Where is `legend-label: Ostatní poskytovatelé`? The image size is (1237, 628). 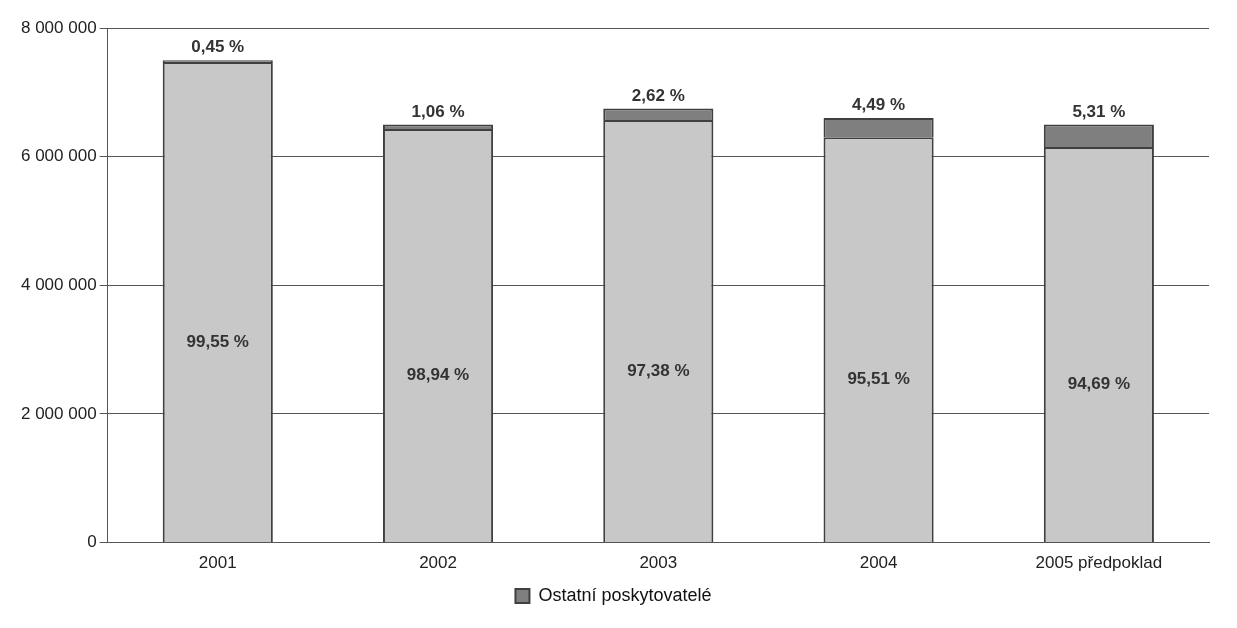
legend-label: Ostatní poskytovatelé is located at coordinates (625, 594).